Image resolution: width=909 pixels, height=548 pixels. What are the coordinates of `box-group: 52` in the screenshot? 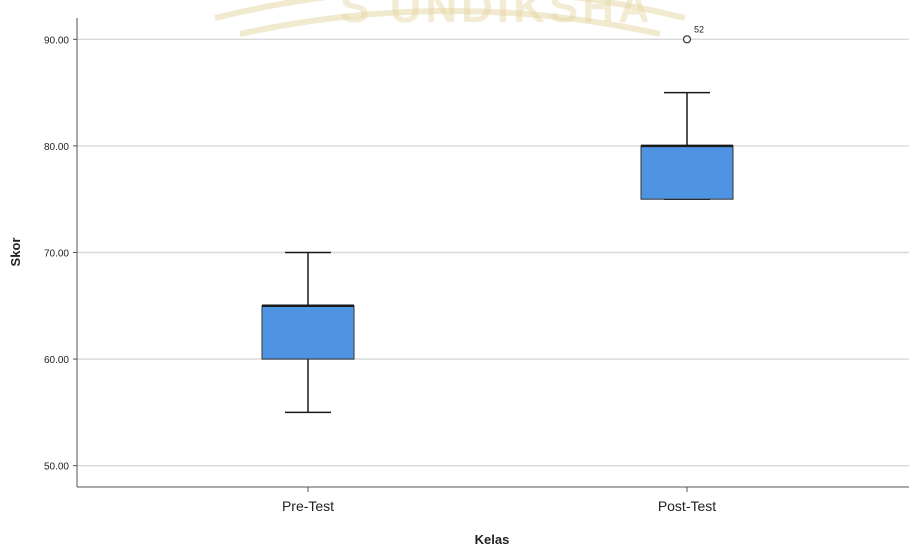 It's located at (687, 112).